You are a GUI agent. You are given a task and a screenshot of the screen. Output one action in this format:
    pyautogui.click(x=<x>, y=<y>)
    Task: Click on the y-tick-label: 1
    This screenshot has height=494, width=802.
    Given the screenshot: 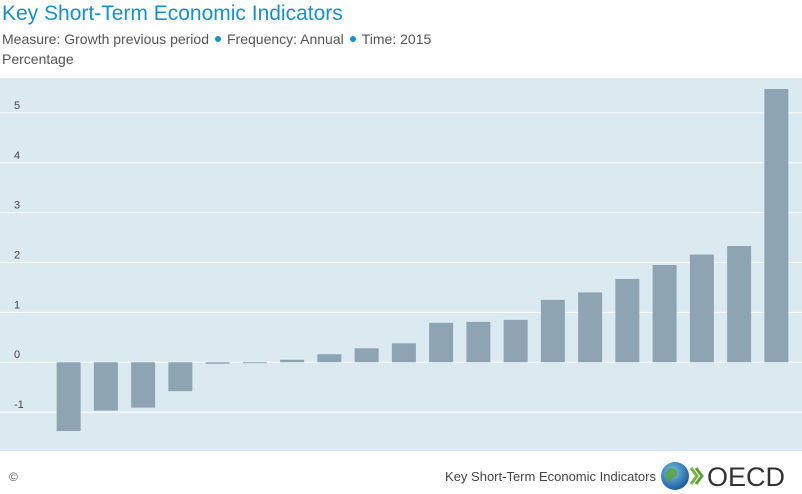 What is the action you would take?
    pyautogui.click(x=17, y=305)
    